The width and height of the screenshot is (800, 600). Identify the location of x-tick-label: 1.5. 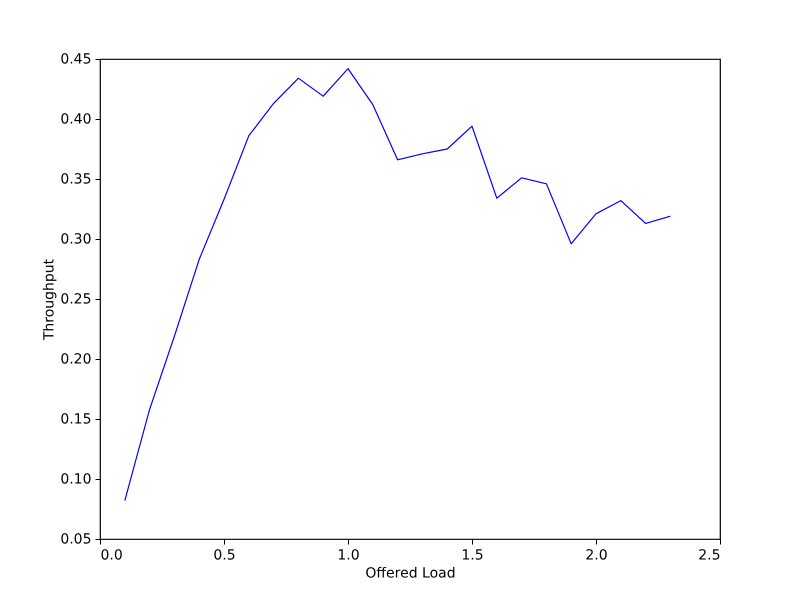
(472, 556).